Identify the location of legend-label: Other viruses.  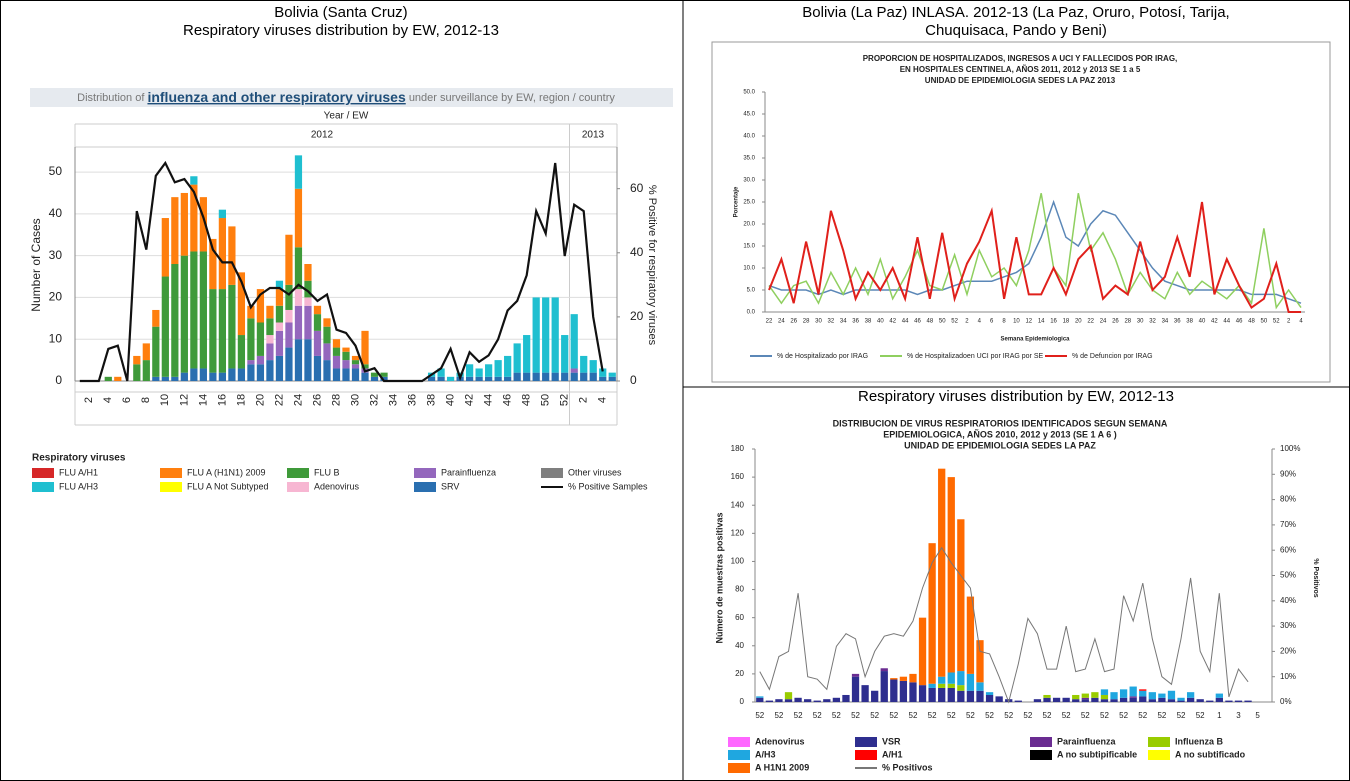
(595, 472).